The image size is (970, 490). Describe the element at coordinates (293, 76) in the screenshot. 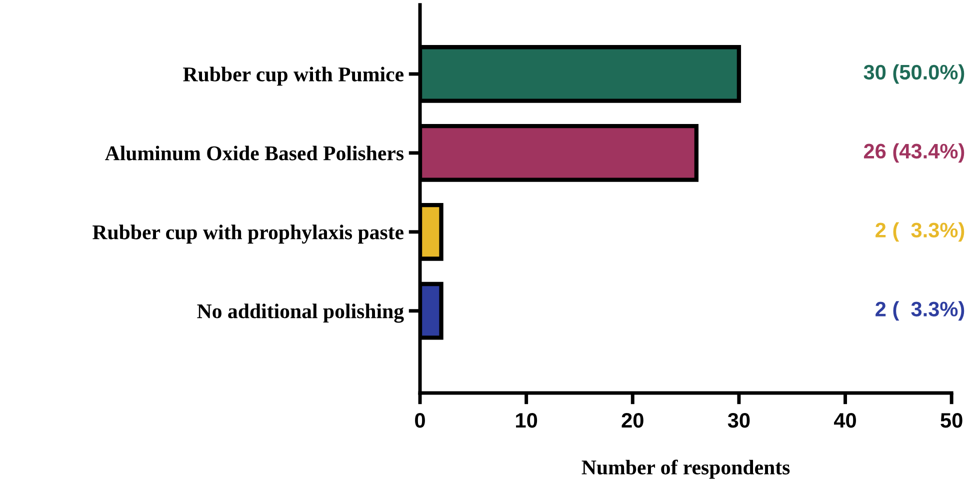

I see `y-tick-label: Rubber cup with Pumice` at that location.